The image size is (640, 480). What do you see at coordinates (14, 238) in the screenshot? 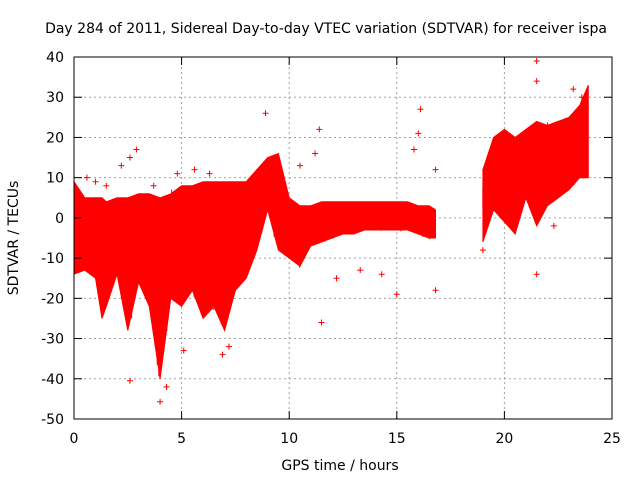
I see `y-axis-label: SDTVAR / TECUs` at bounding box center [14, 238].